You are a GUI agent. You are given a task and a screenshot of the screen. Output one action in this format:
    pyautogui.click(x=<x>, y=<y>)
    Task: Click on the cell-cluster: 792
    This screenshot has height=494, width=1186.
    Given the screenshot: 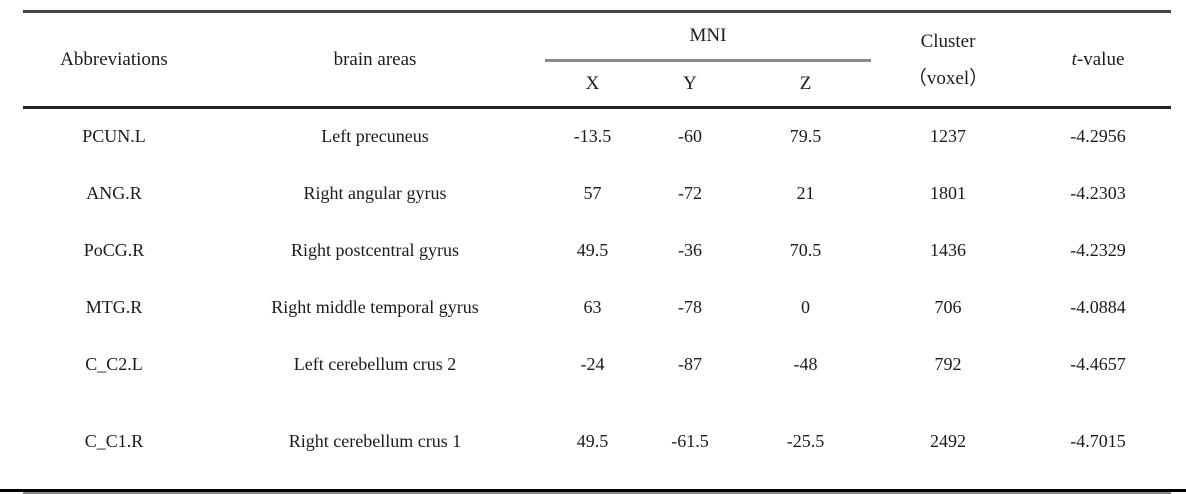 What is the action you would take?
    pyautogui.click(x=948, y=363)
    